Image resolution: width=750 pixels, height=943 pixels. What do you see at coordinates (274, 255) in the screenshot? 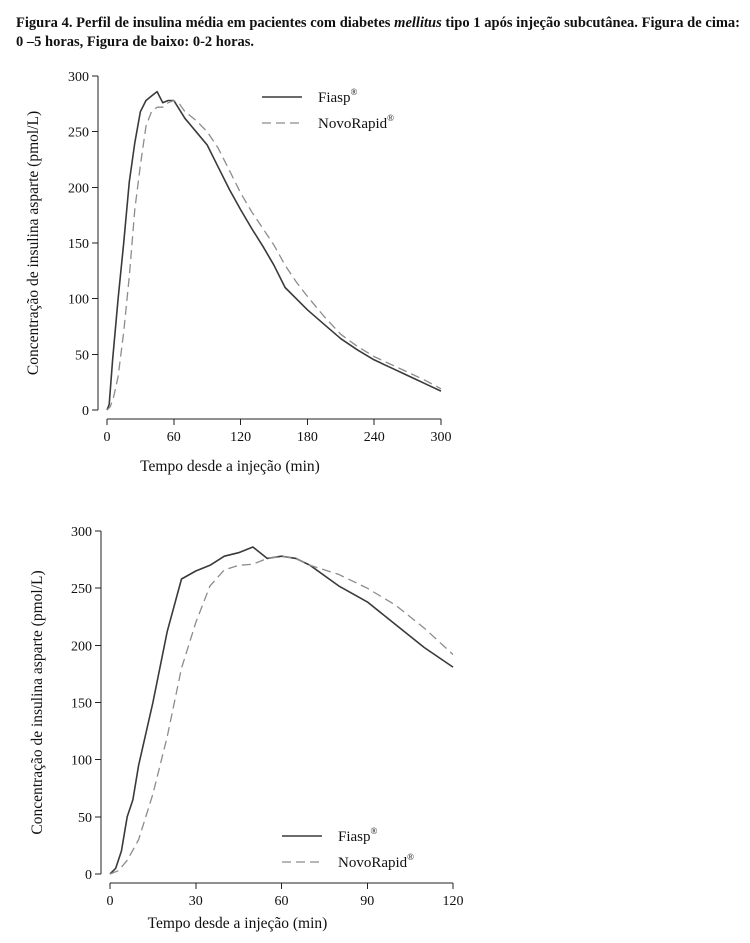
I see `series-line-novorapid` at bounding box center [274, 255].